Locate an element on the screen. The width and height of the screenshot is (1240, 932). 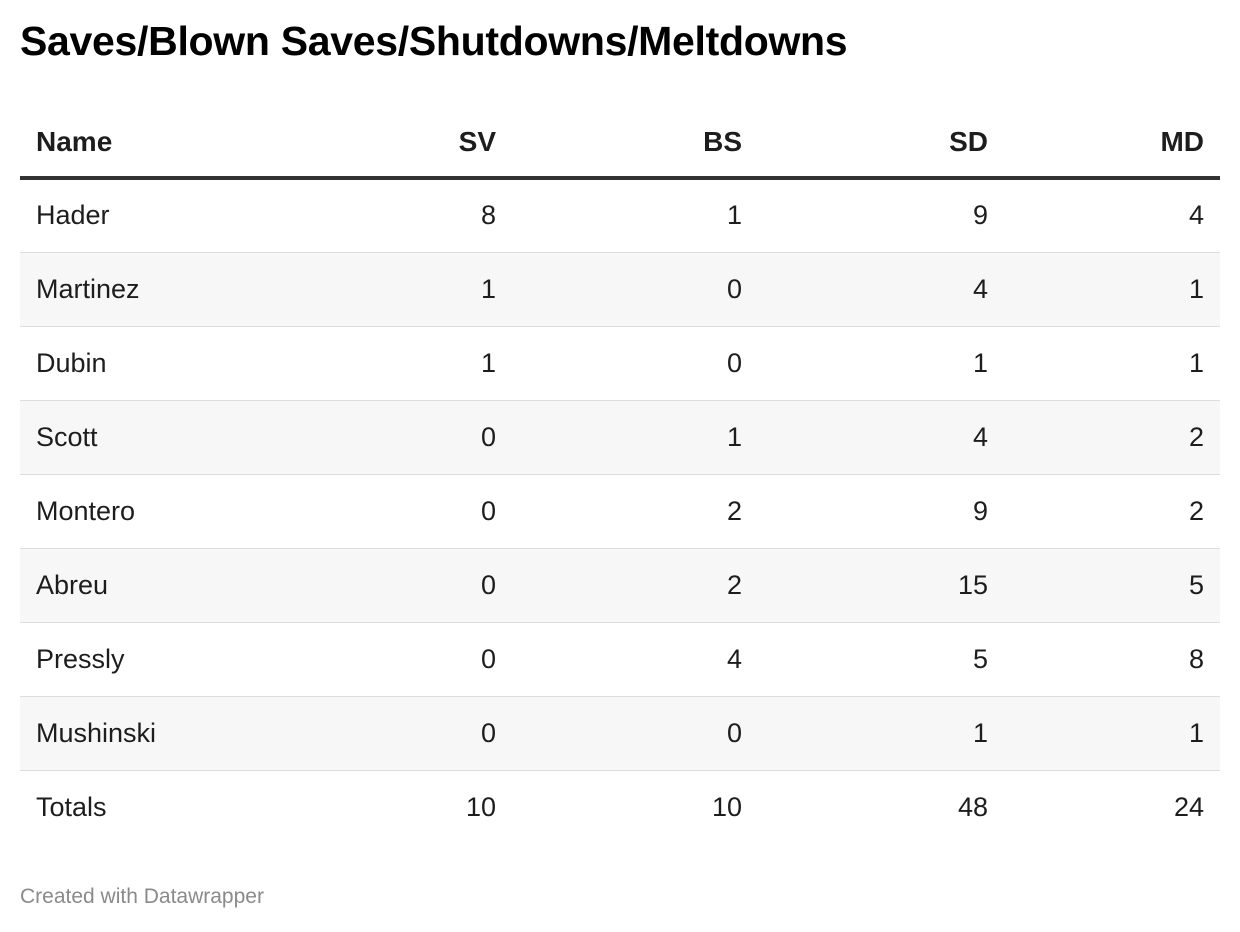
column-header-md: MD is located at coordinates (1112, 144).